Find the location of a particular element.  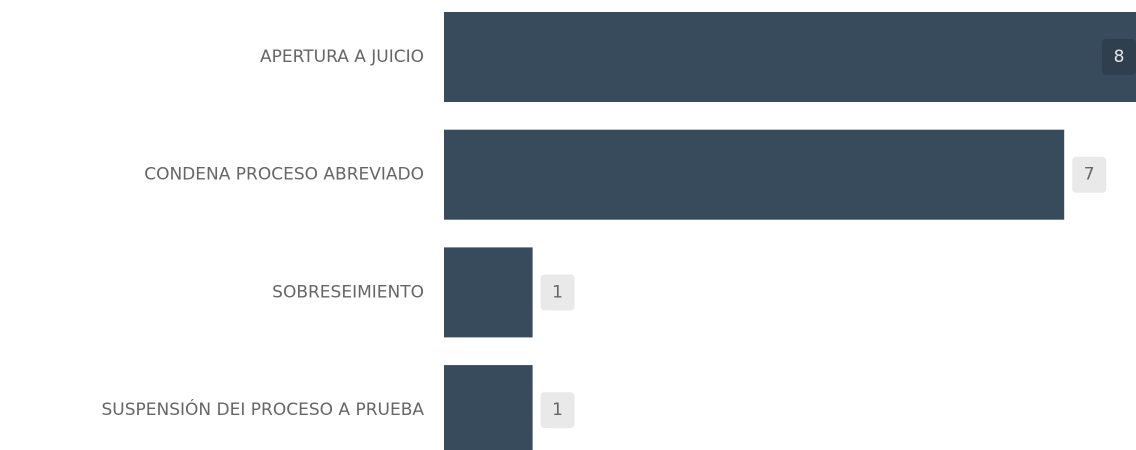

category-label: APERTURA A JUICIO is located at coordinates (342, 57).